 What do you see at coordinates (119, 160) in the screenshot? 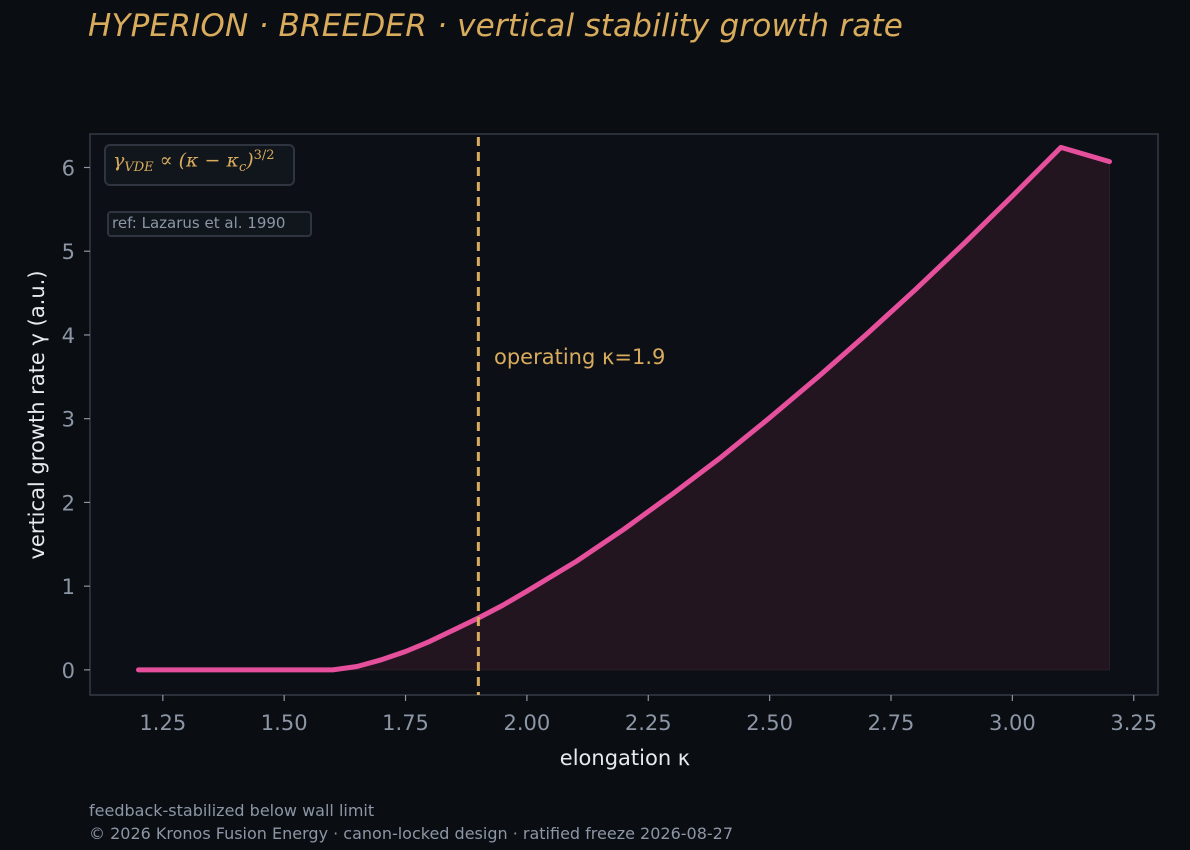
I see `formula-gamma: γ` at bounding box center [119, 160].